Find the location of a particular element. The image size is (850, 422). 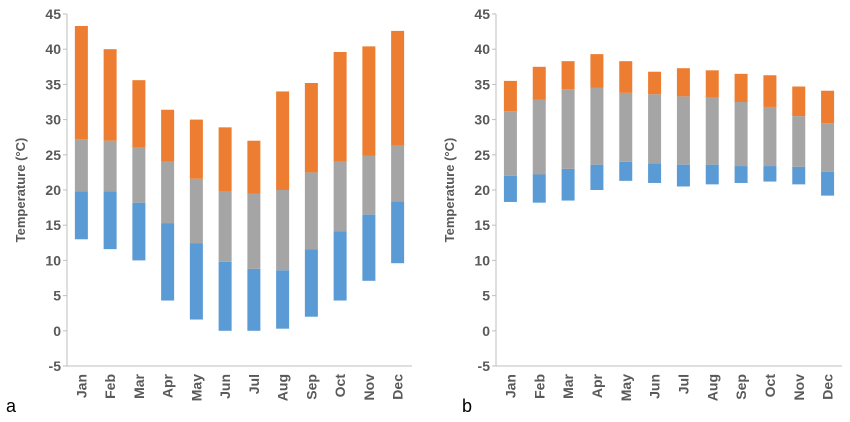

x-tick-label: Sep is located at coordinates (741, 387).